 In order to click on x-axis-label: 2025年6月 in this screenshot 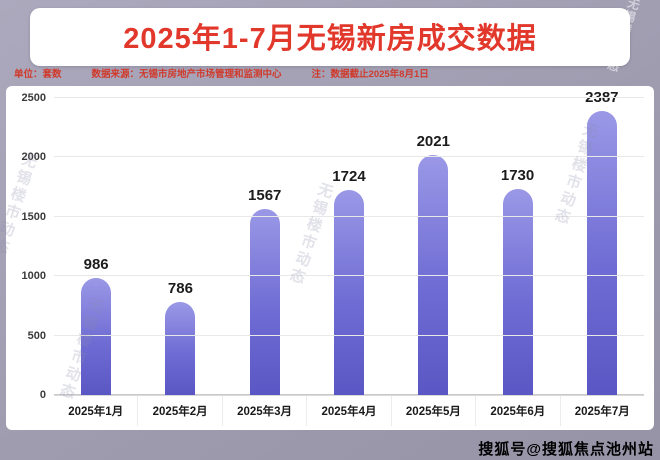, I will do `click(517, 411)`.